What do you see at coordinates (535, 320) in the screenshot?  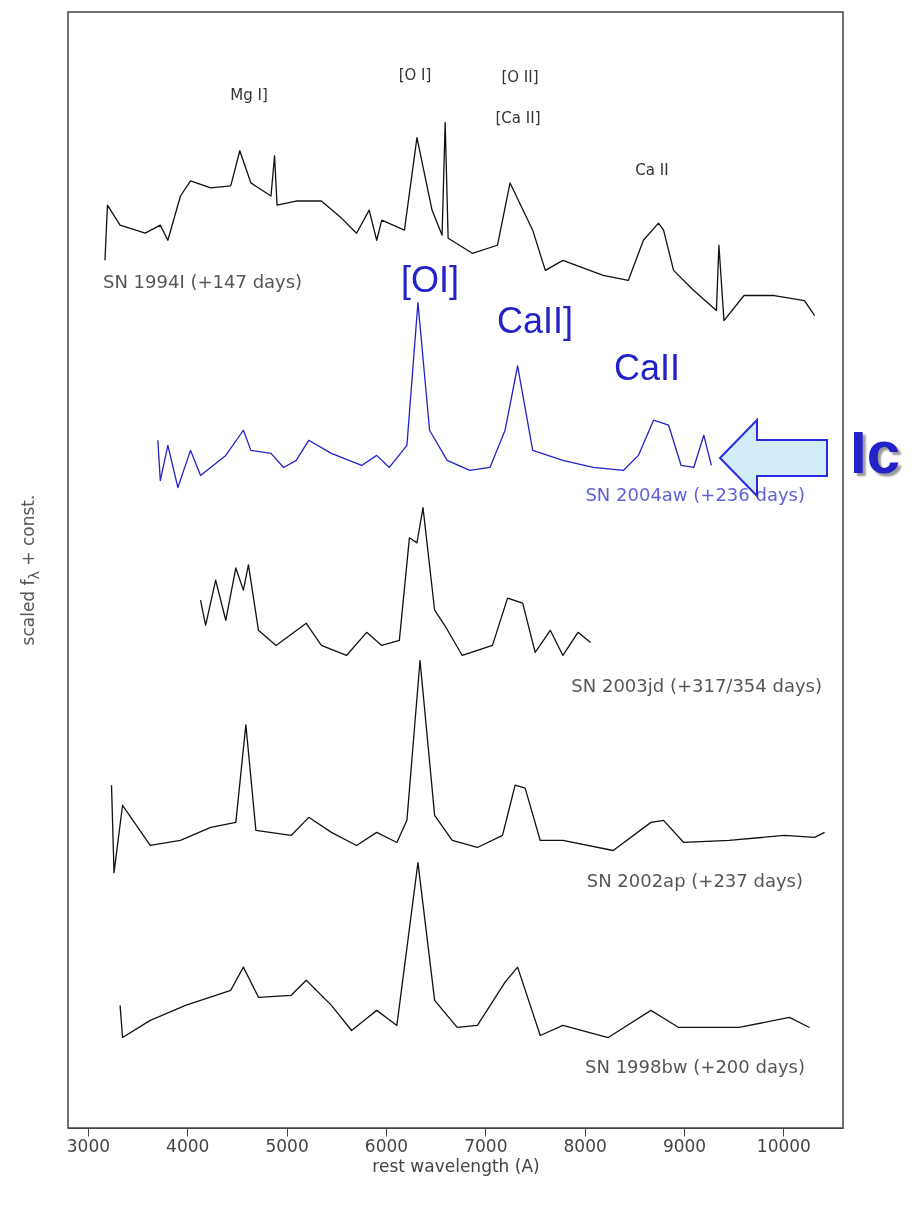 I see `annotation: CaII]` at bounding box center [535, 320].